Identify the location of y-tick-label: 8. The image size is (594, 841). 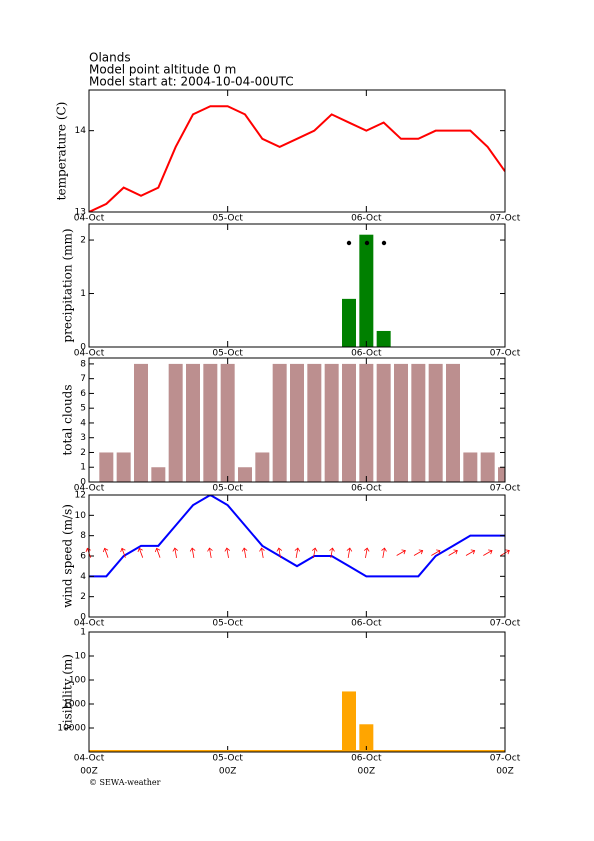
(83, 536).